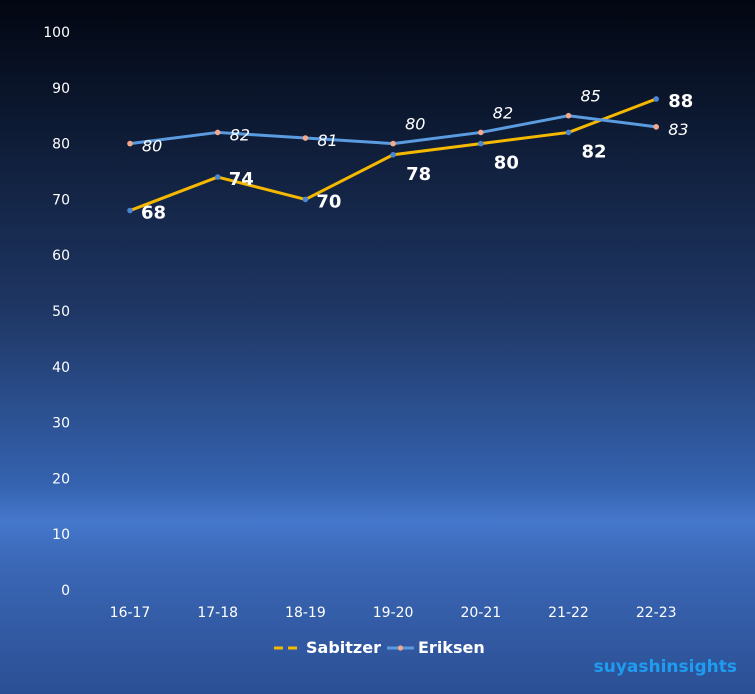 This screenshot has height=694, width=755. Describe the element at coordinates (130, 613) in the screenshot. I see `x-tick-label: 16-17` at that location.